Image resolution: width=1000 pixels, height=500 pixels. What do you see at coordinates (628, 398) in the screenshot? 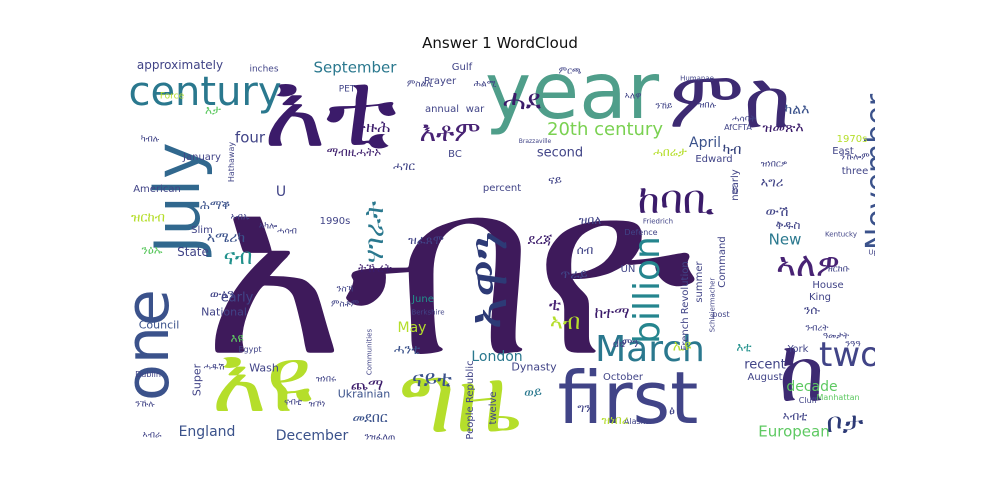
I see `word-5: first` at bounding box center [628, 398].